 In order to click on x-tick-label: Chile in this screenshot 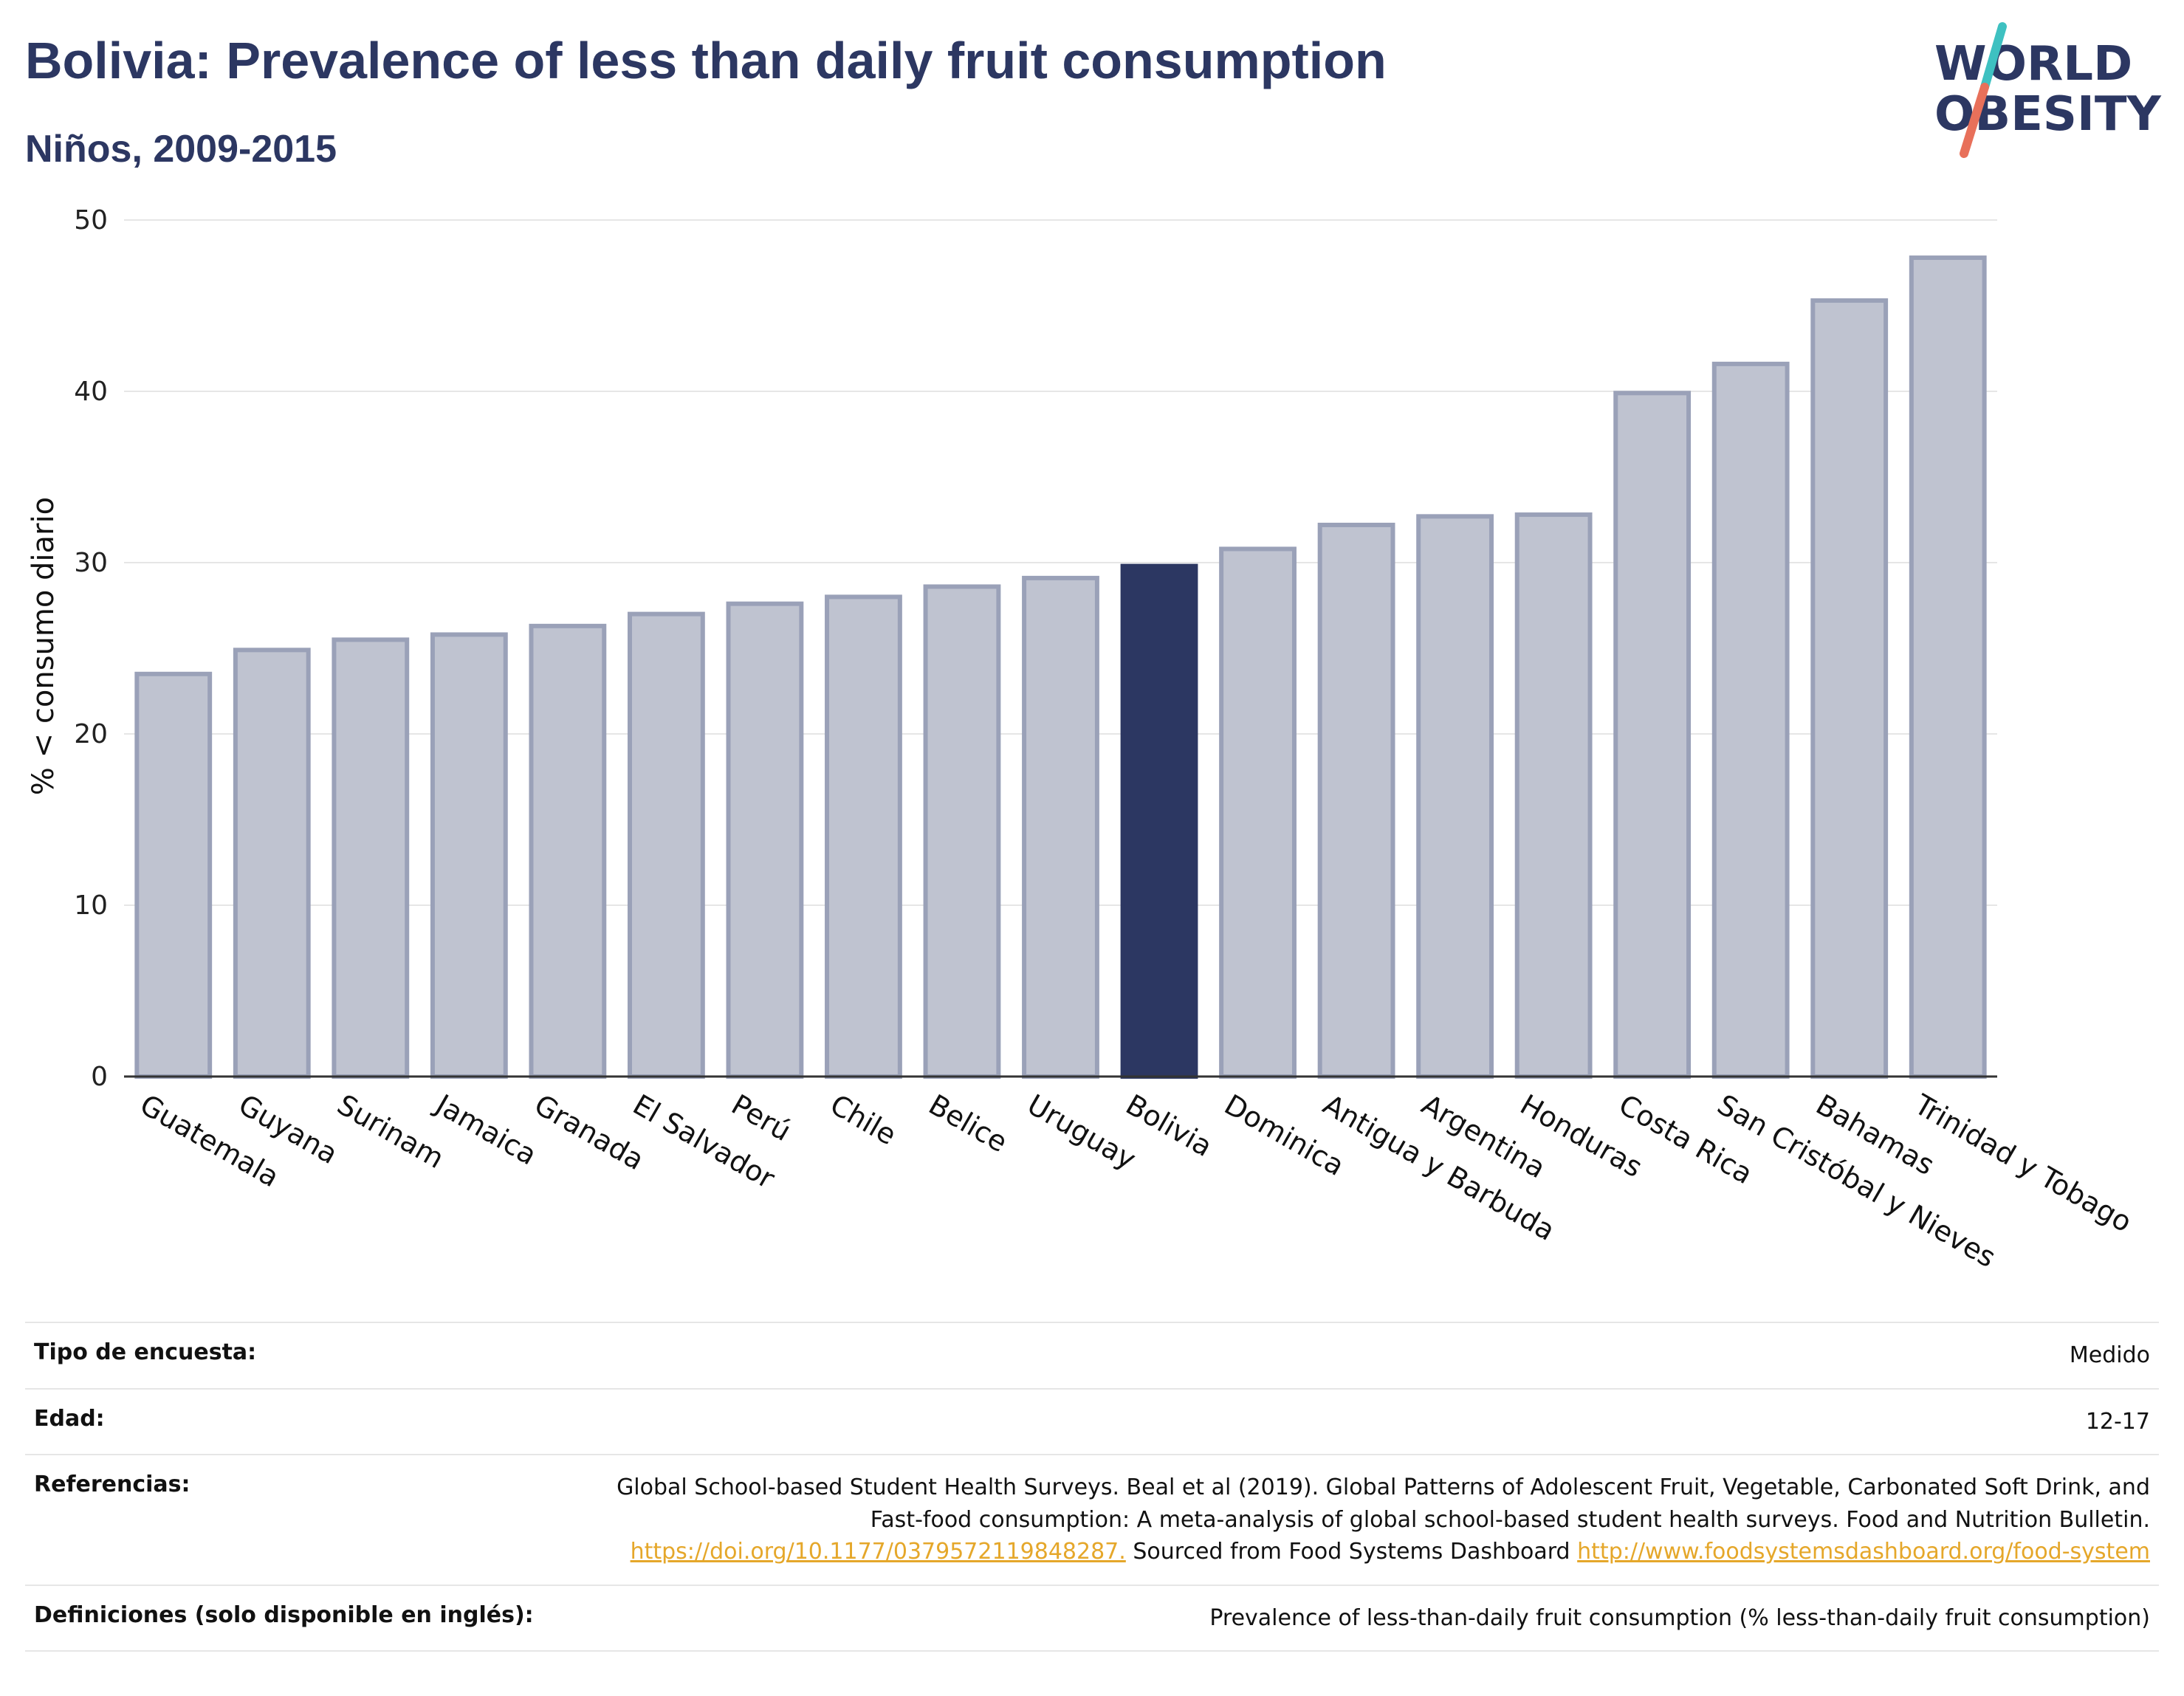, I will do `click(864, 1120)`.